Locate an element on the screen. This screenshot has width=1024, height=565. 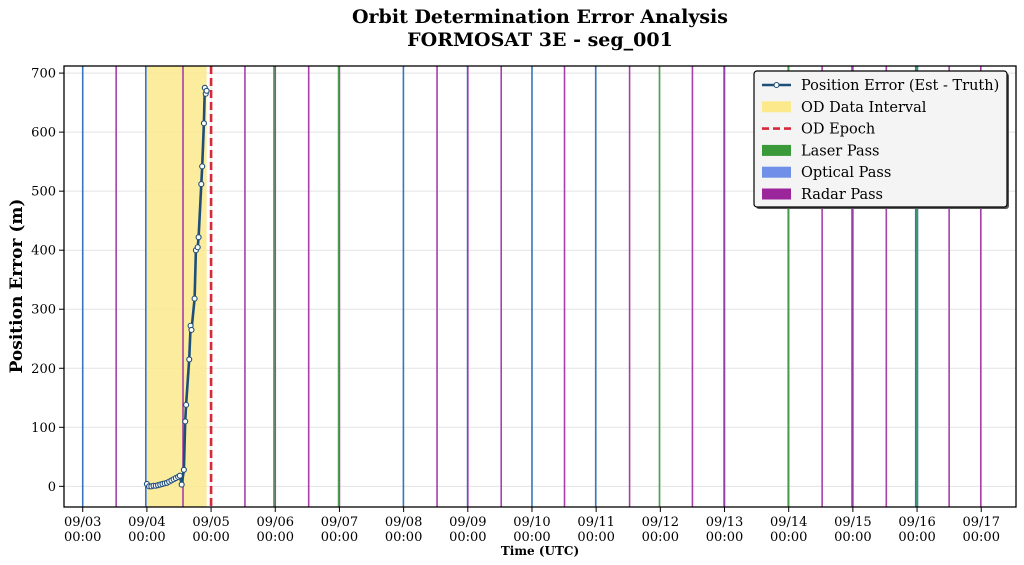
x-axis-label: Time (UTC) is located at coordinates (540, 551).